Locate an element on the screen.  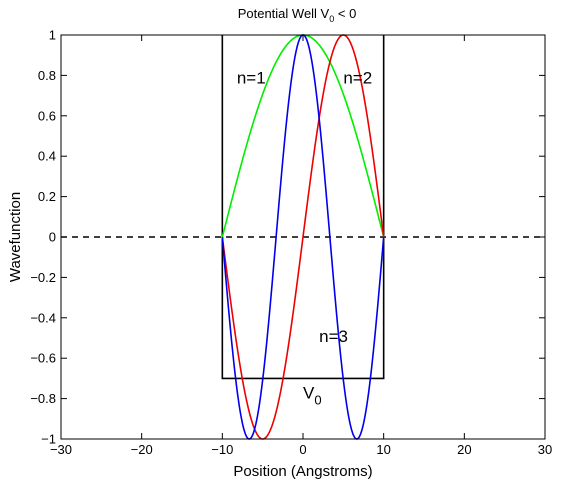
y-tick-label: −0.8 is located at coordinates (43, 398).